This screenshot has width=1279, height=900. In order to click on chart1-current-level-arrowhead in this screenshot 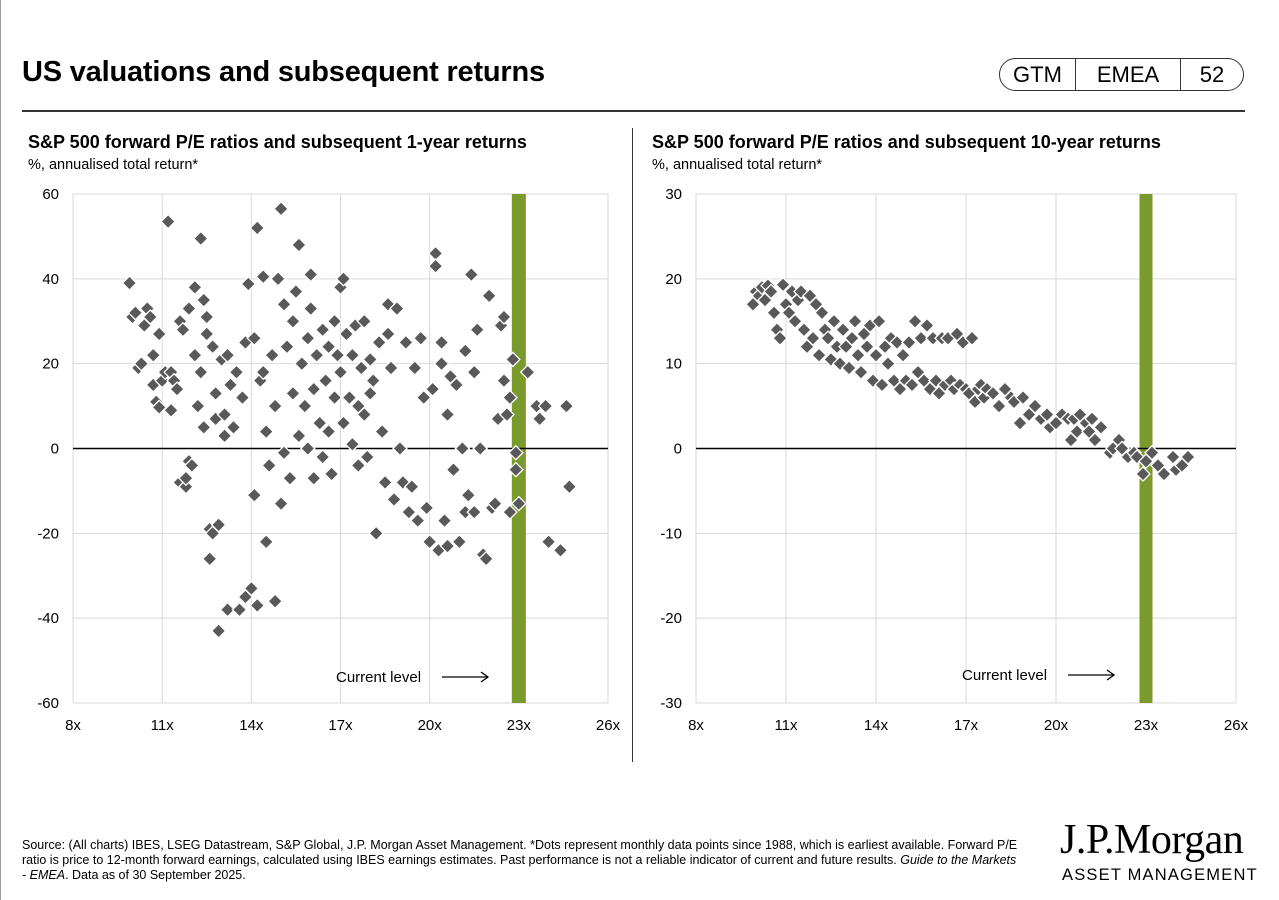, I will do `click(485, 677)`.